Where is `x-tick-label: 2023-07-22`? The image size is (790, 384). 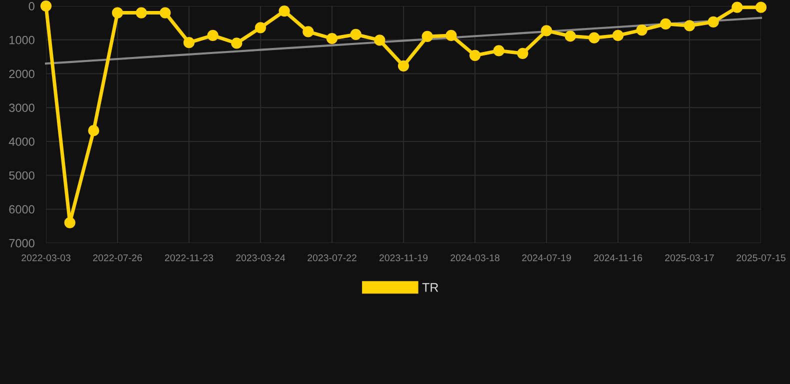
x-tick-label: 2023-07-22 is located at coordinates (332, 258).